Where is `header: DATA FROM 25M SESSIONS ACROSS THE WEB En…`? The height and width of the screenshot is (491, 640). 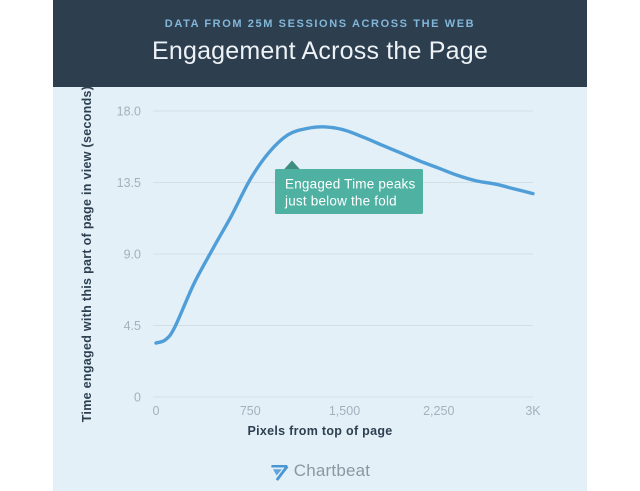
header: DATA FROM 25M SESSIONS ACROSS THE WEB En… is located at coordinates (320, 43).